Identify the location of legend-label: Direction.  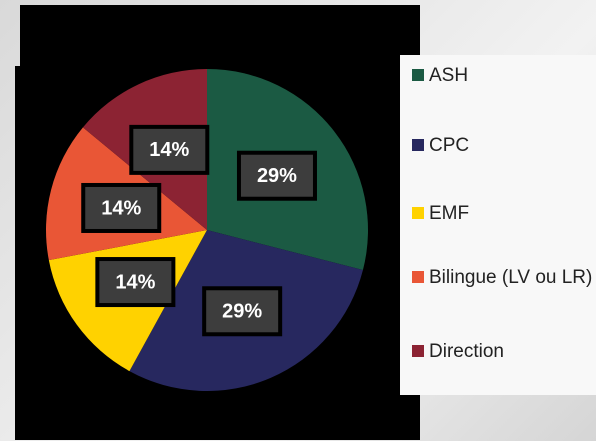
(466, 351).